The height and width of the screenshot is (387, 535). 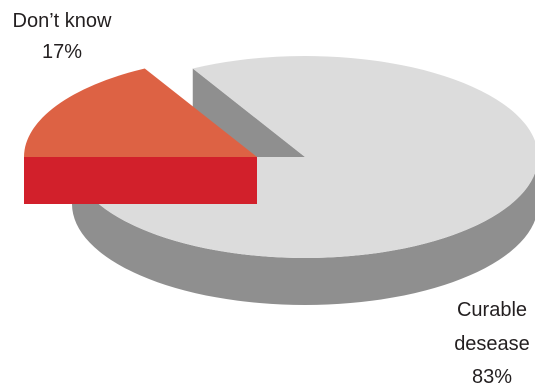 I want to click on label-curable-line-2: desease, so click(x=492, y=344).